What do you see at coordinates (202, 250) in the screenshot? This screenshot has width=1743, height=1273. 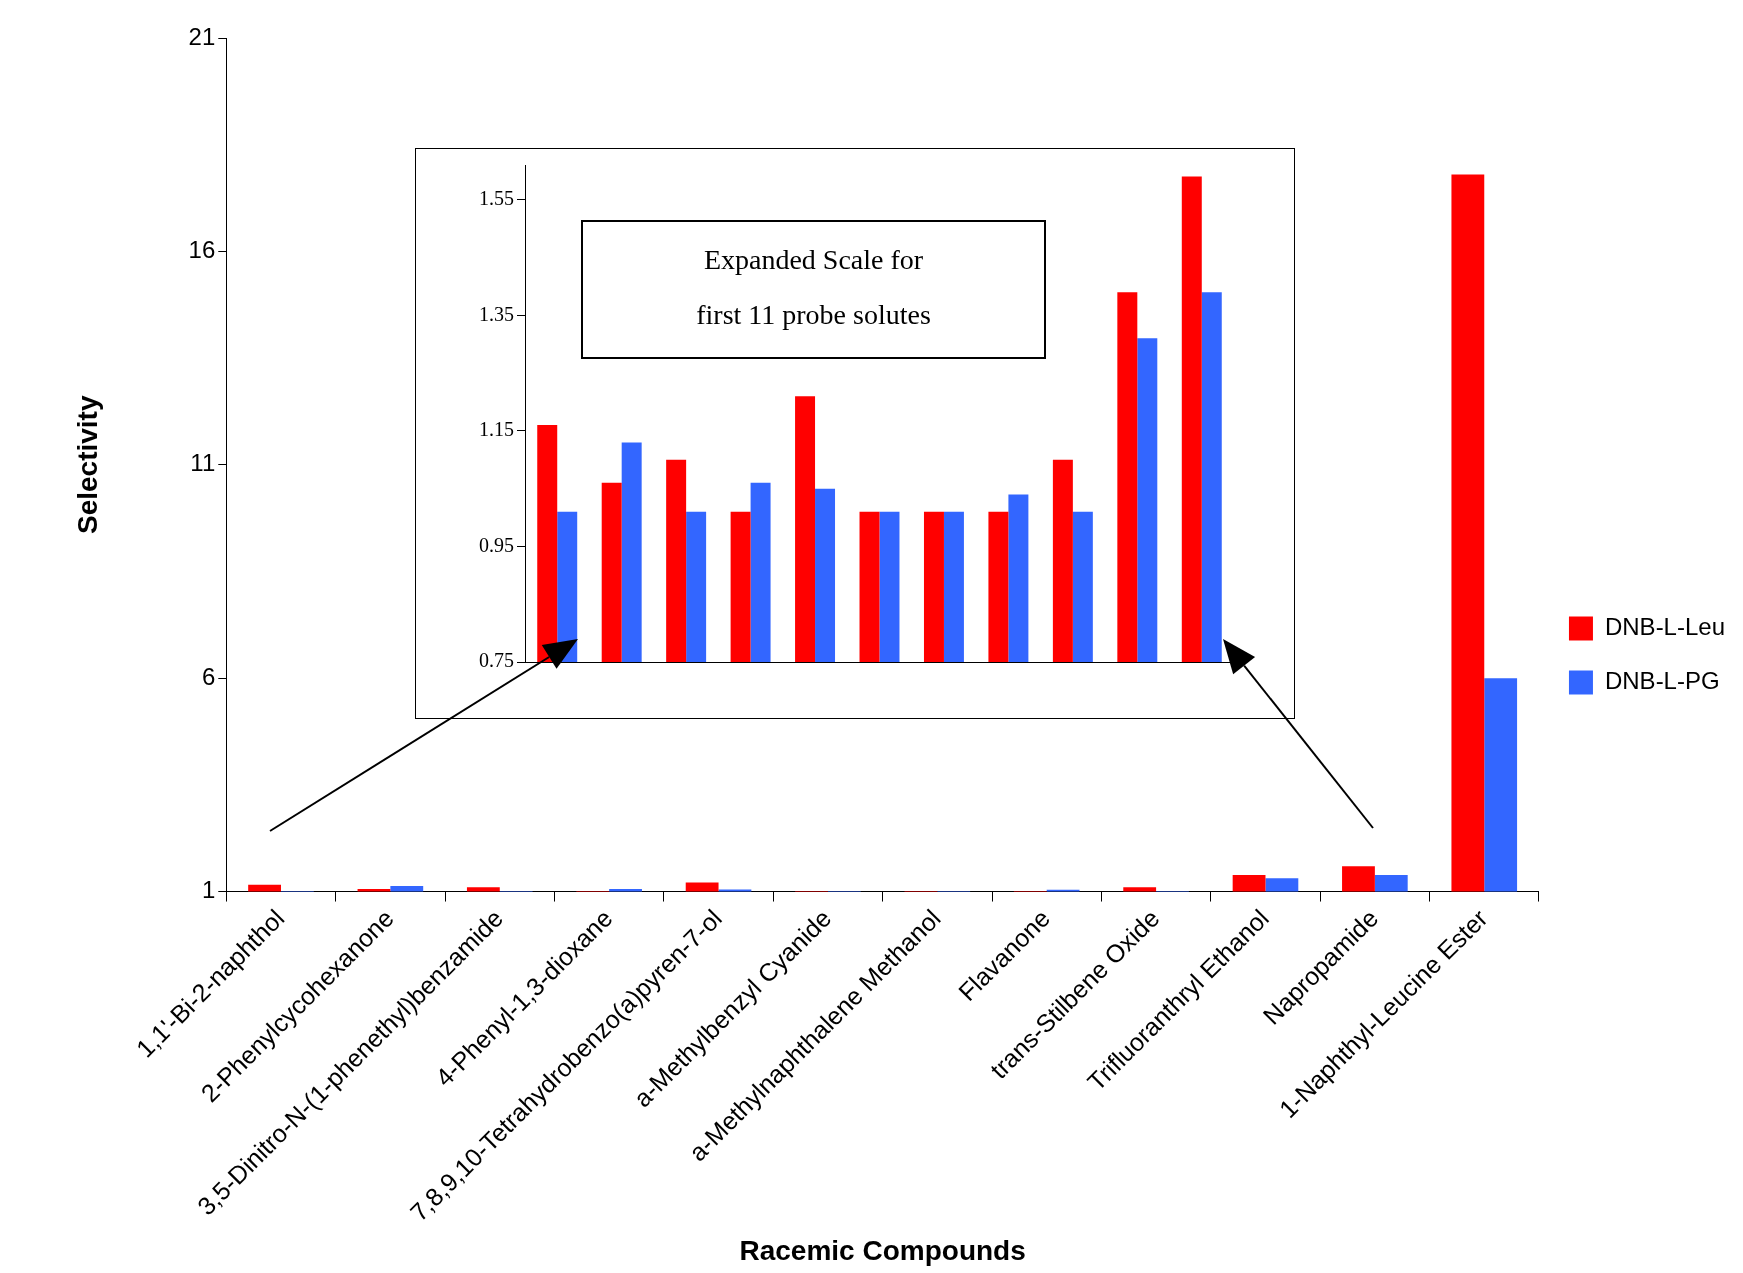 I see `y-tick-label: 16` at bounding box center [202, 250].